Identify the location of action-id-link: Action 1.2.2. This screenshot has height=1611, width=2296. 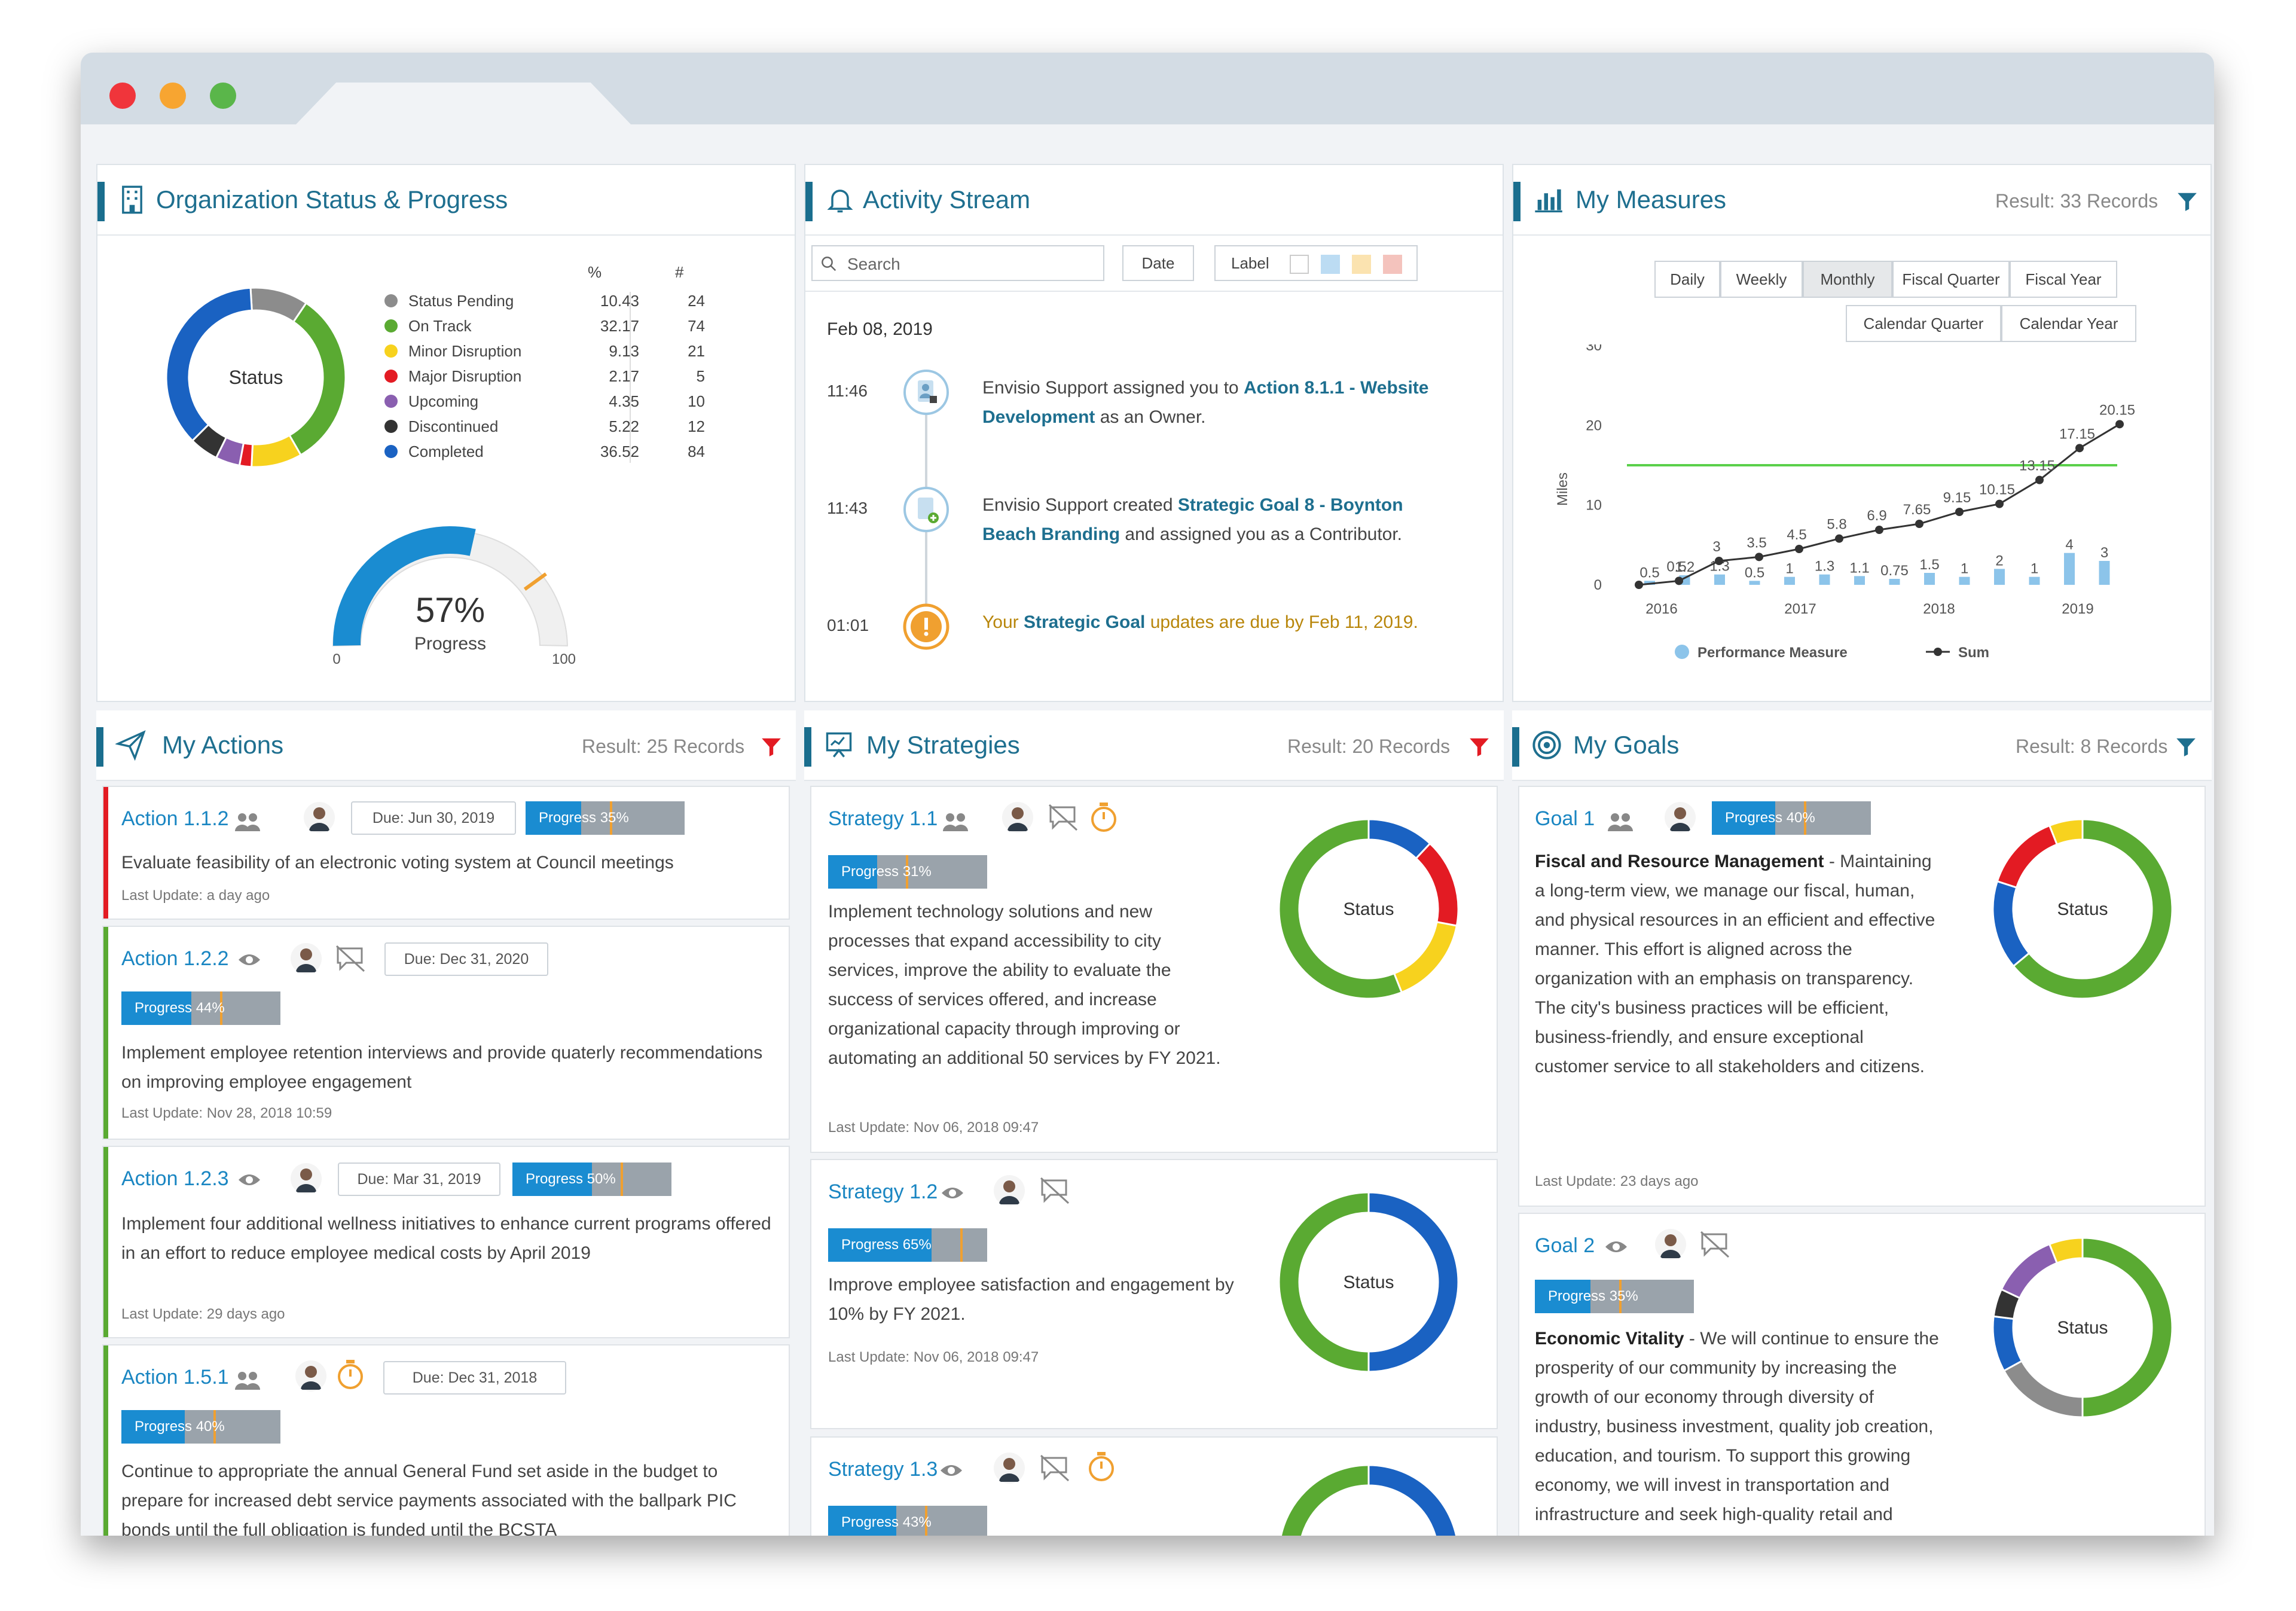
(175, 958).